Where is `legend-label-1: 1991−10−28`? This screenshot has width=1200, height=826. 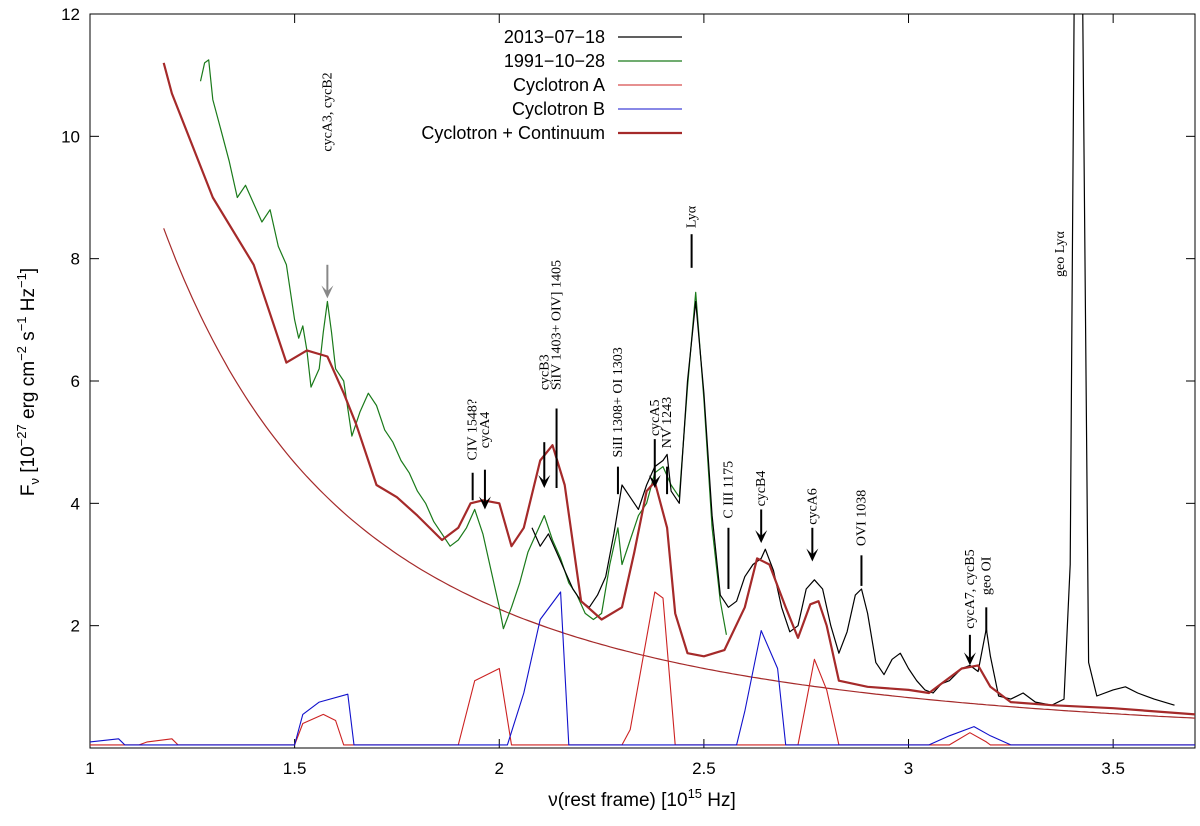 legend-label-1: 1991−10−28 is located at coordinates (554, 61).